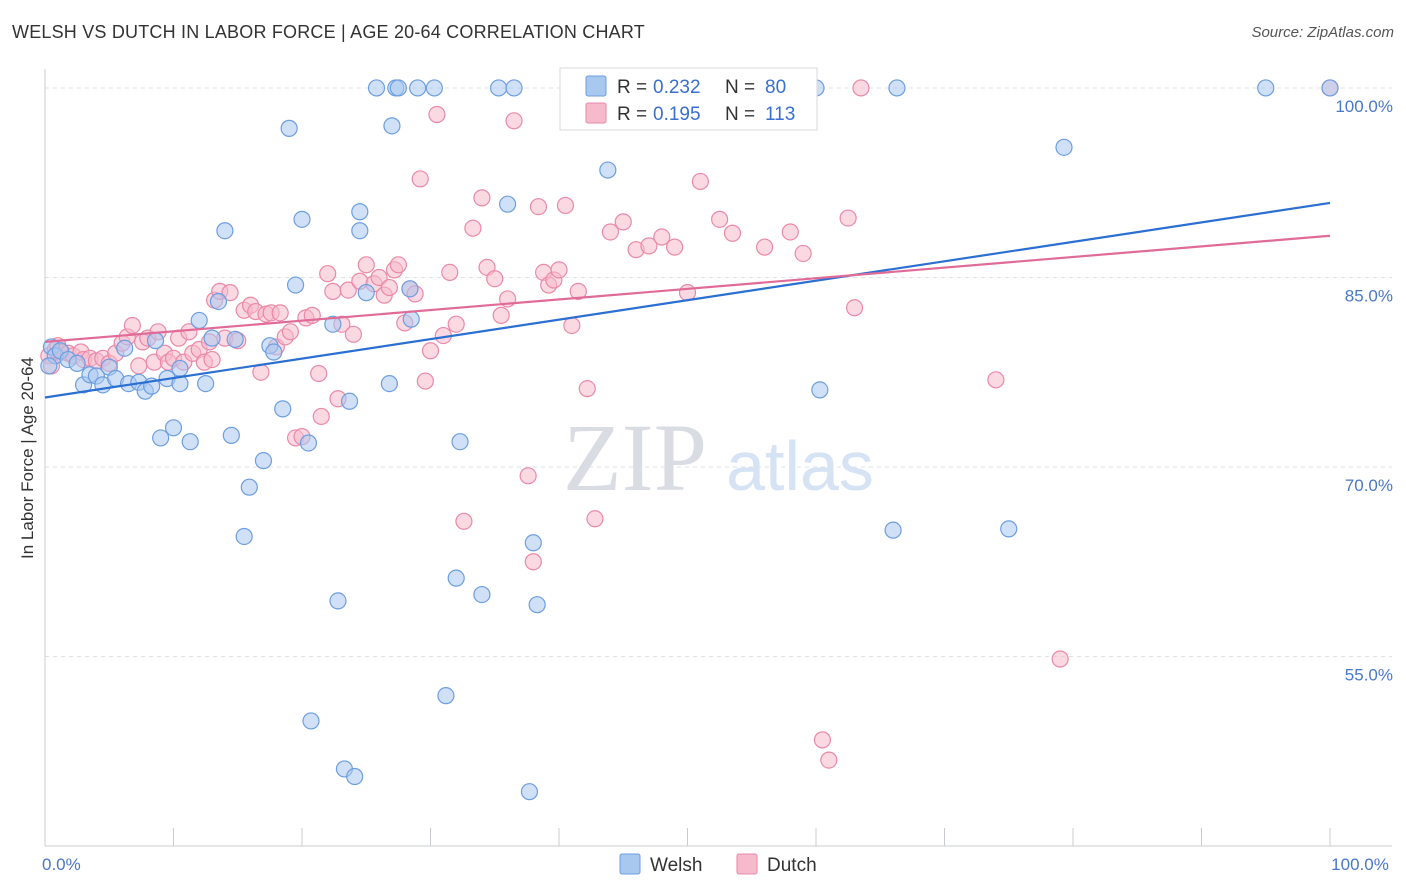 This screenshot has width=1406, height=892. What do you see at coordinates (688, 99) in the screenshot?
I see `stats-legend: R = 0.232 N = 80 R = 0.195 N = 113` at bounding box center [688, 99].